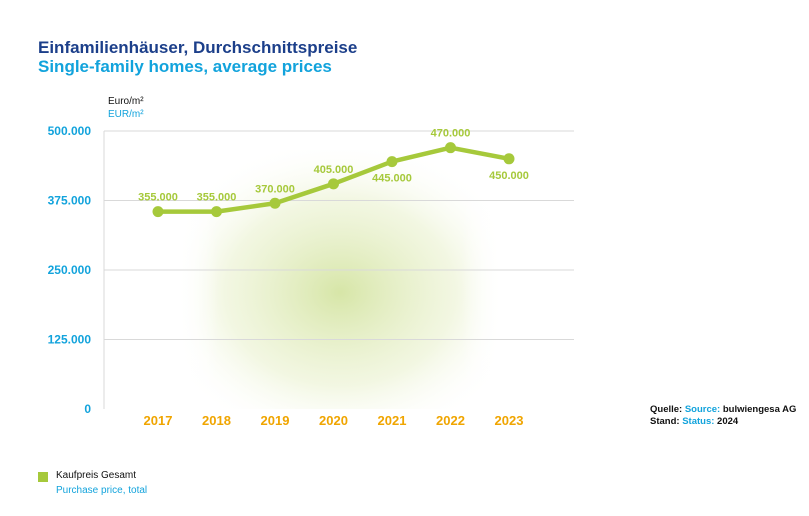  I want to click on x-tick-label: 2019, so click(275, 420).